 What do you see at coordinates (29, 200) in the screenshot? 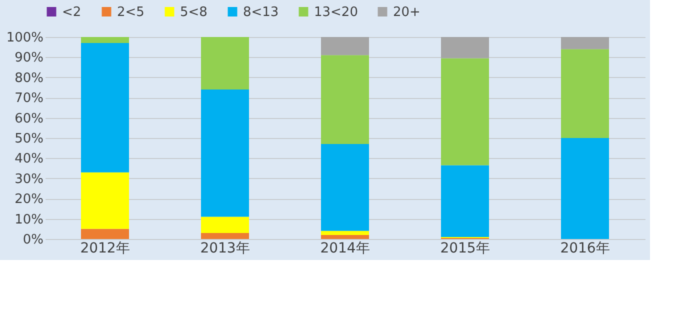
I see `y-tick-label: 20%` at bounding box center [29, 200].